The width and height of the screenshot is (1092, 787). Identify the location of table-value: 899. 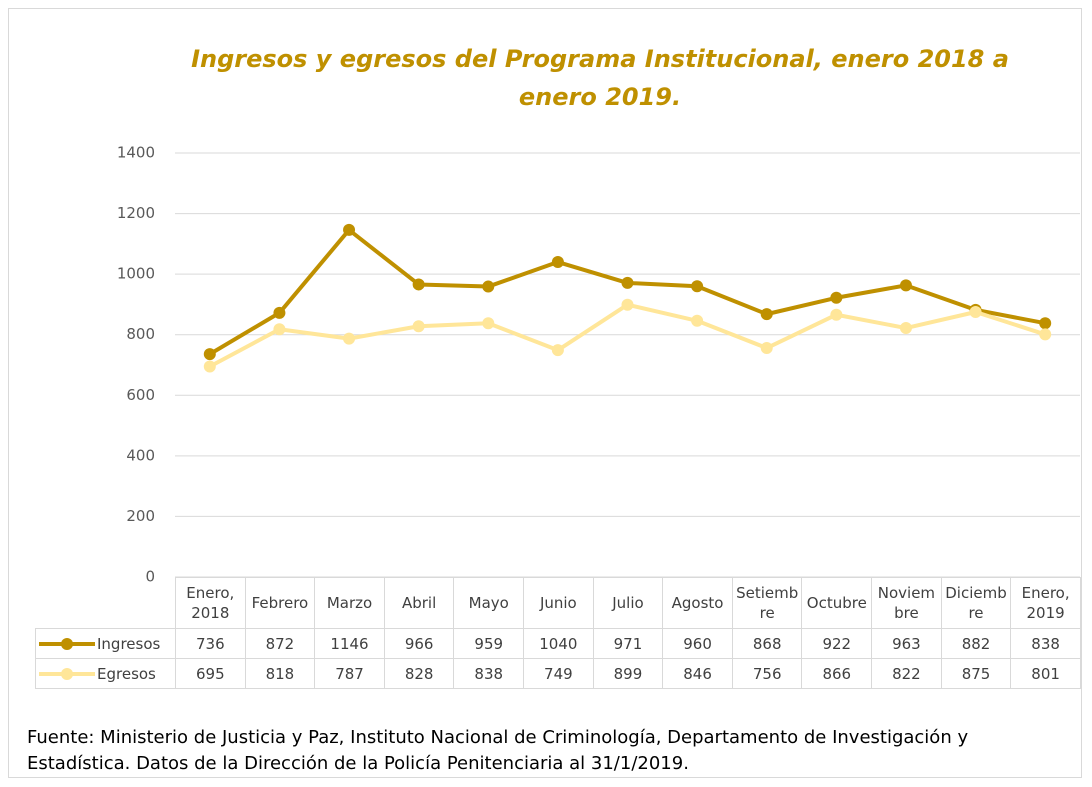
(628, 673).